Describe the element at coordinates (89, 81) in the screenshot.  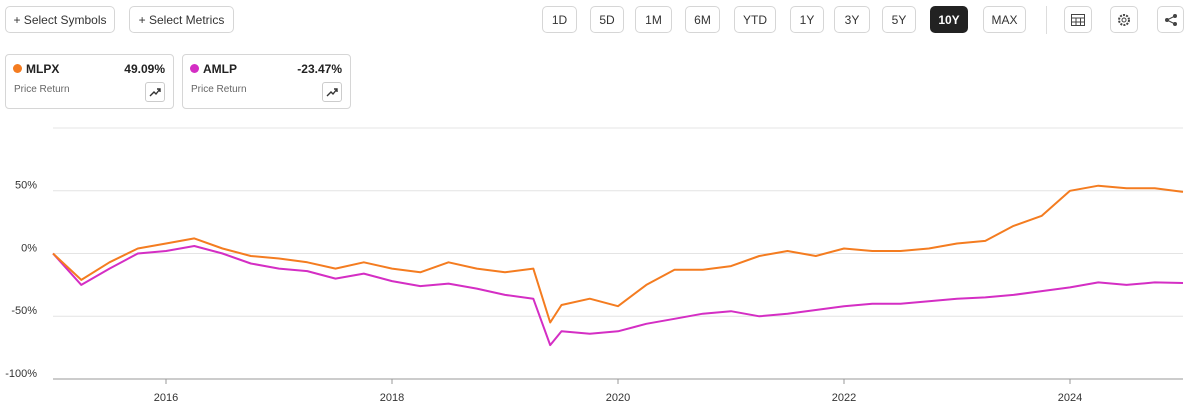
I see `legend-card: MLPX 49.09% Price Return` at that location.